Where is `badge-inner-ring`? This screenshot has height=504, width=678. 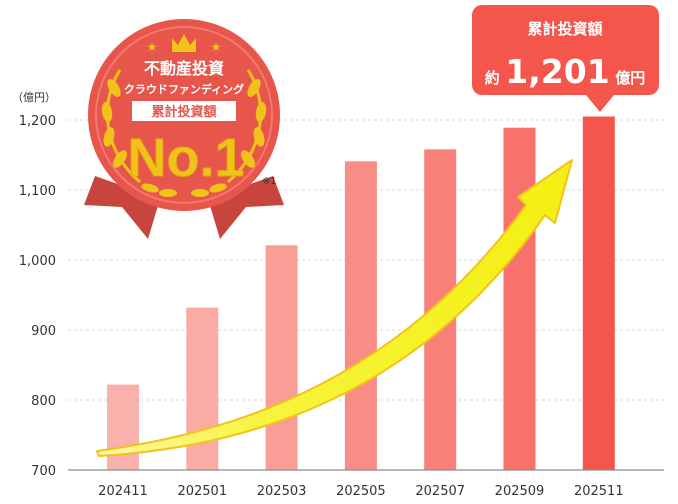
badge-inner-ring is located at coordinates (184, 115).